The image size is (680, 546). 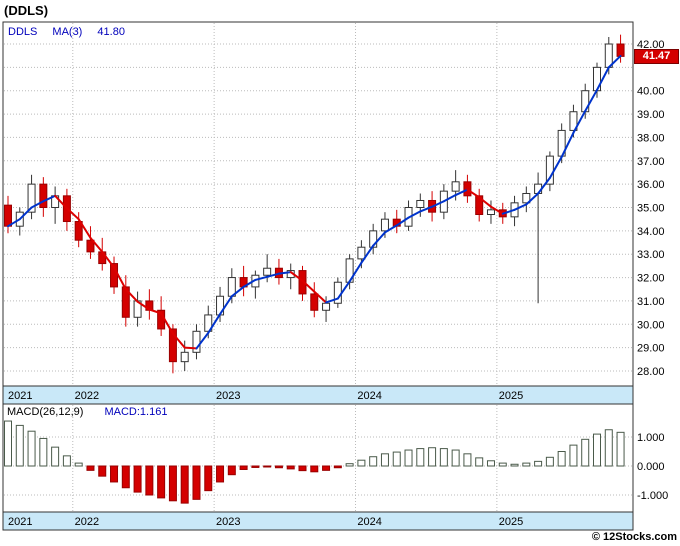 I want to click on macd-panel-header: MACD(26,12,9) MACD:1.161, so click(x=87, y=412).